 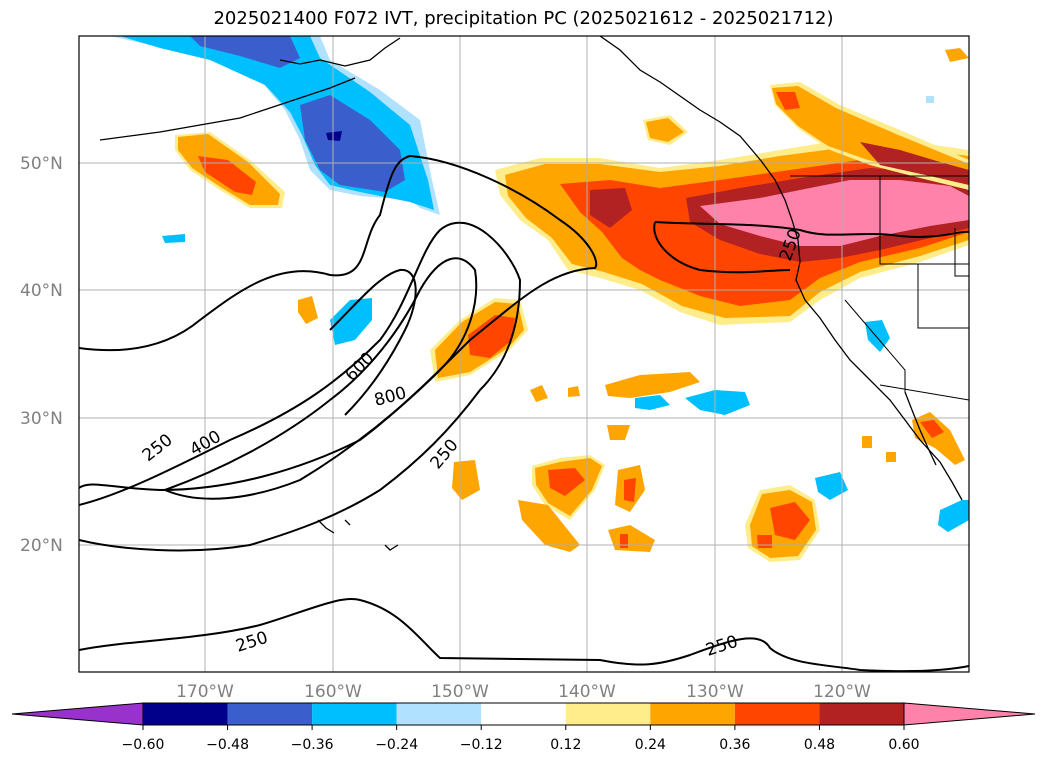 I want to click on colorbar-tick-label: 0.48, so click(x=819, y=745).